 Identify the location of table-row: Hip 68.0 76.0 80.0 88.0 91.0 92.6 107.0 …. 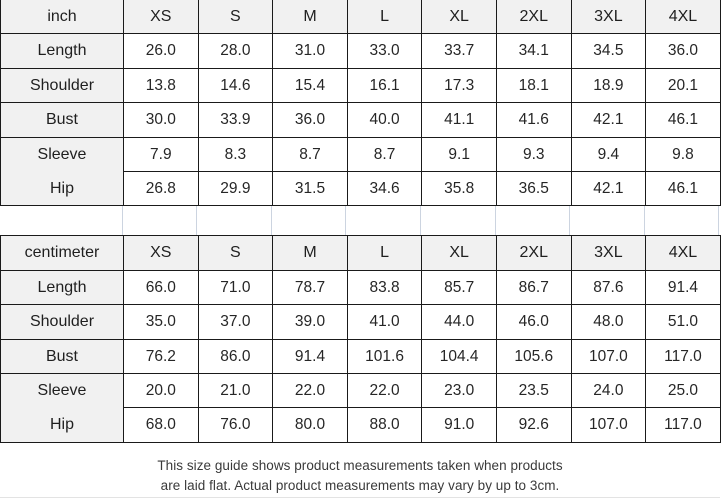
(360, 425).